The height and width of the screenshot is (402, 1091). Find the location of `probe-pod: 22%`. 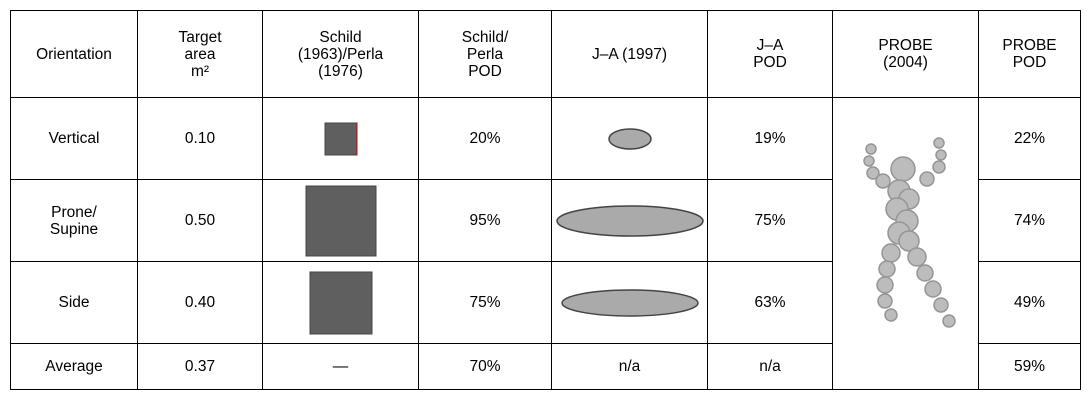

probe-pod: 22% is located at coordinates (1029, 138).